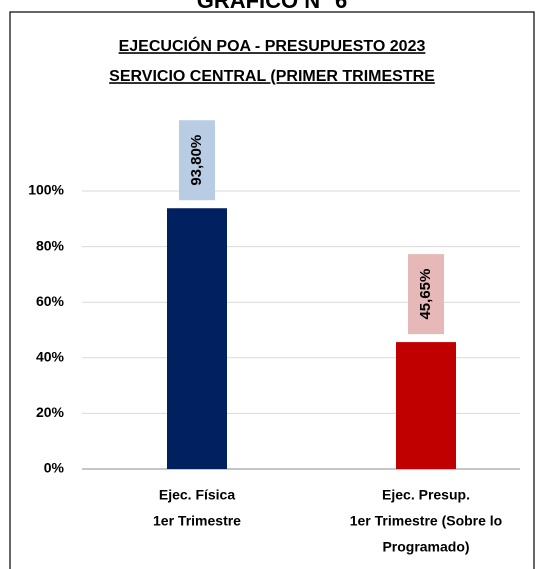 The width and height of the screenshot is (544, 569). What do you see at coordinates (46, 190) in the screenshot?
I see `y-tick-label: 100%` at bounding box center [46, 190].